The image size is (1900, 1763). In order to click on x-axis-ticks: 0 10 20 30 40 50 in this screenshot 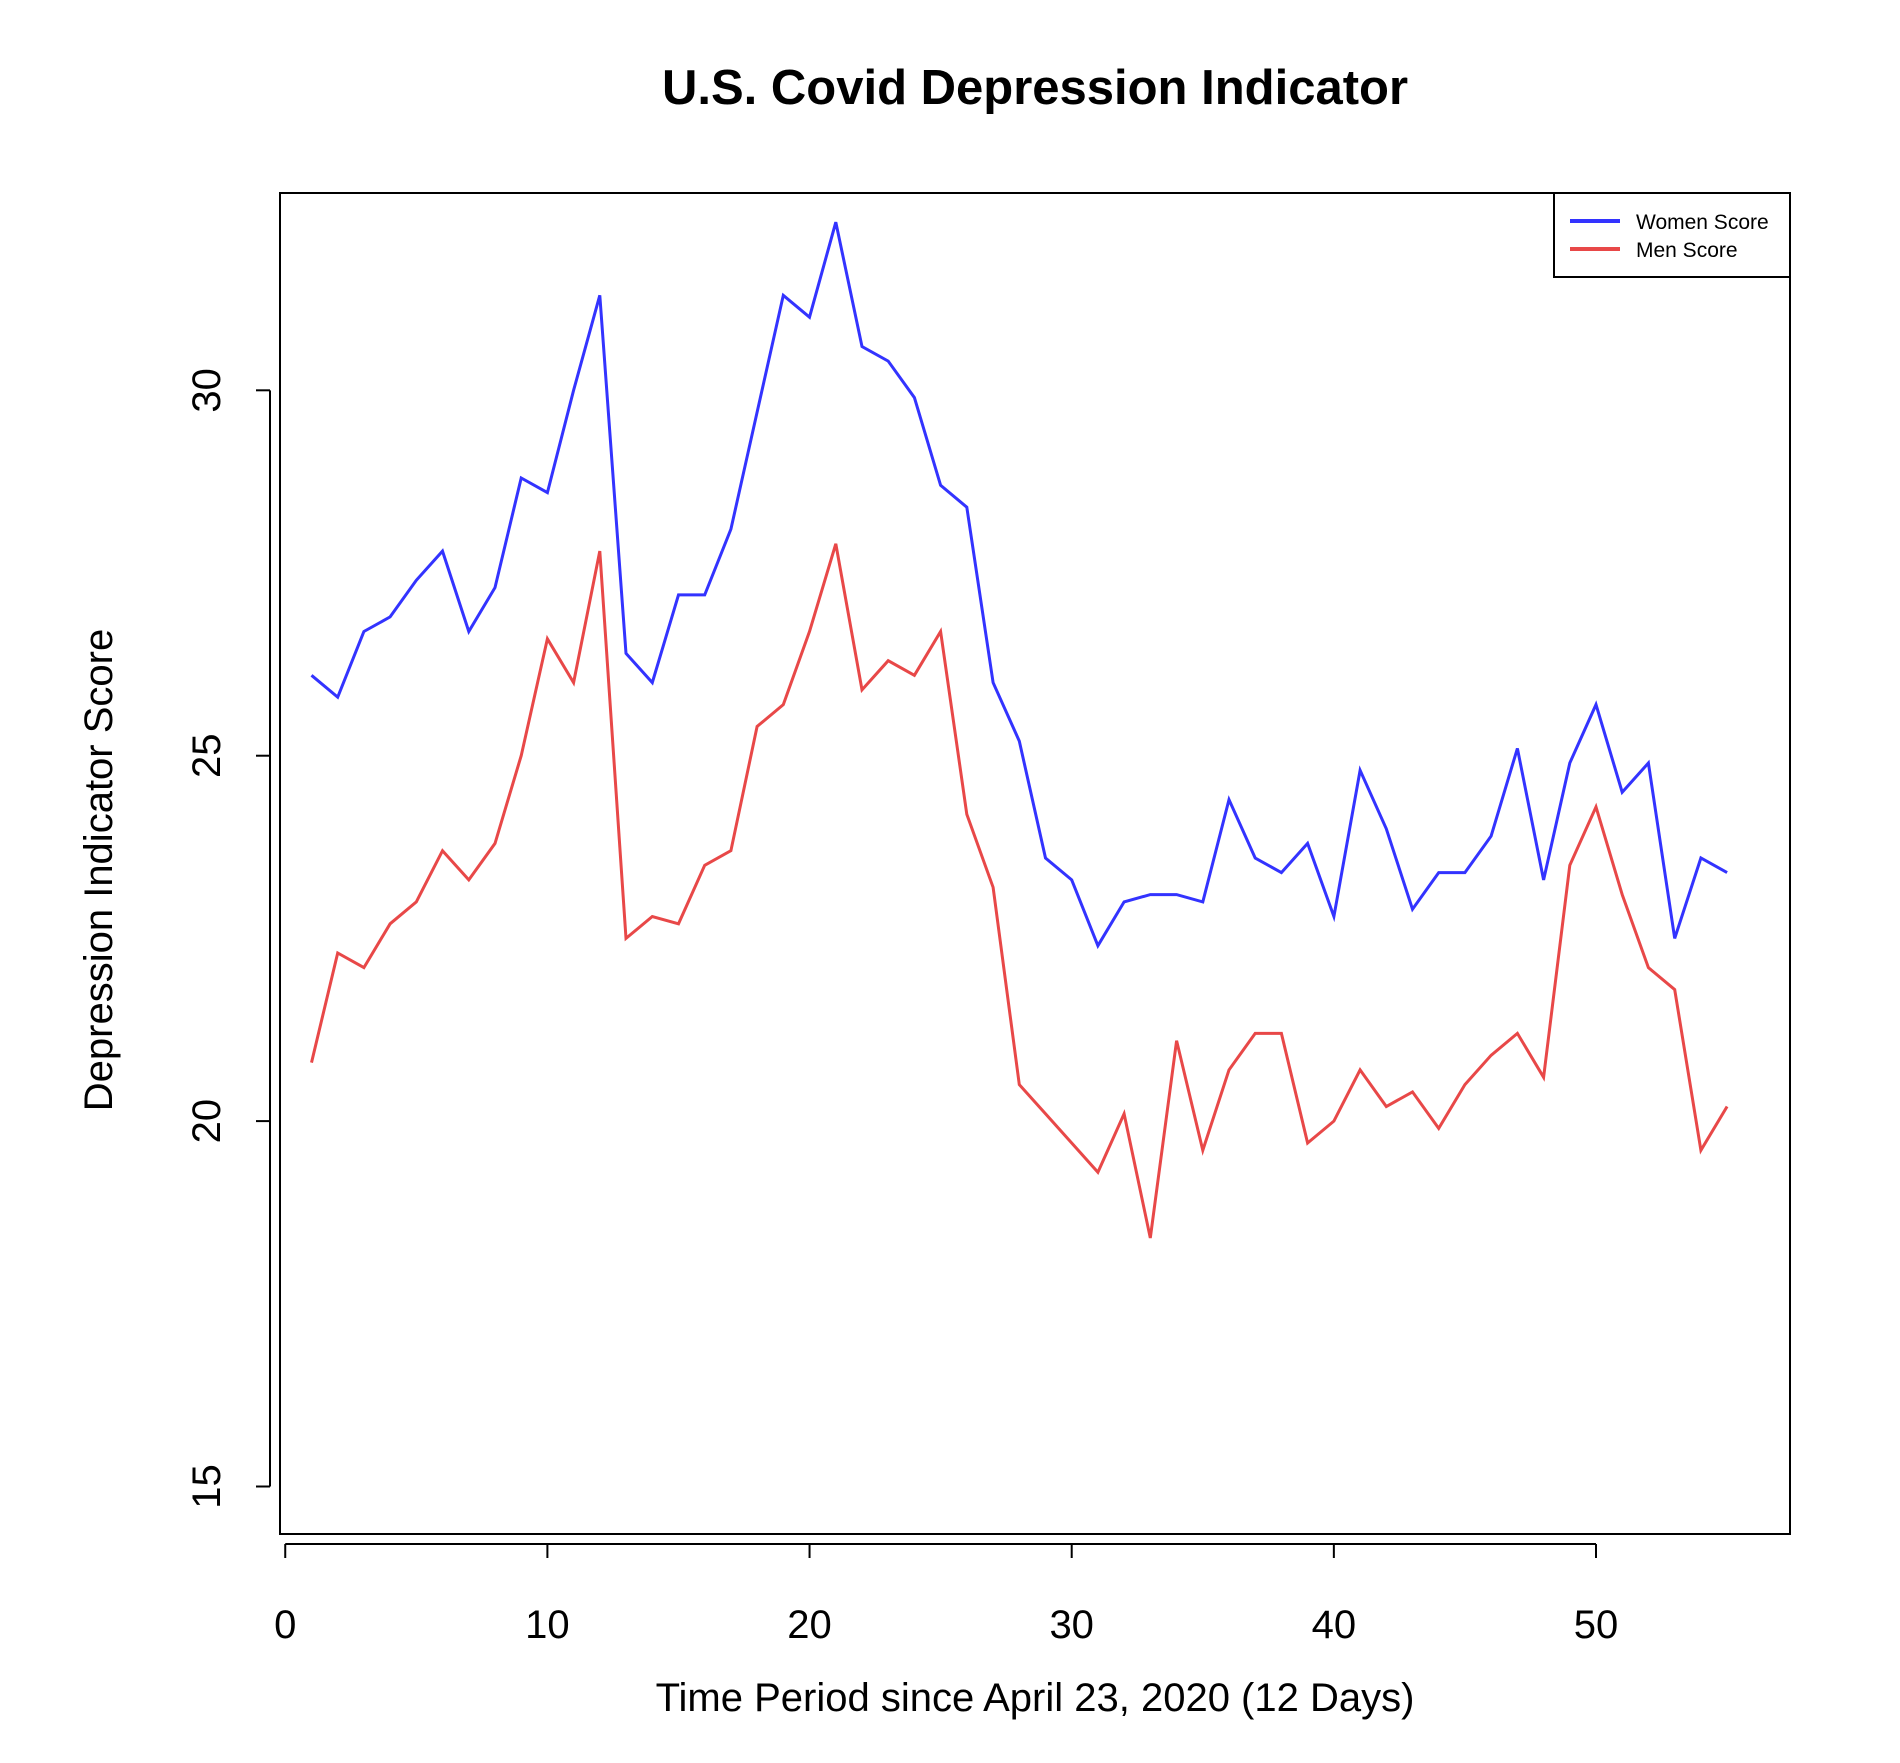, I will do `click(946, 1595)`.